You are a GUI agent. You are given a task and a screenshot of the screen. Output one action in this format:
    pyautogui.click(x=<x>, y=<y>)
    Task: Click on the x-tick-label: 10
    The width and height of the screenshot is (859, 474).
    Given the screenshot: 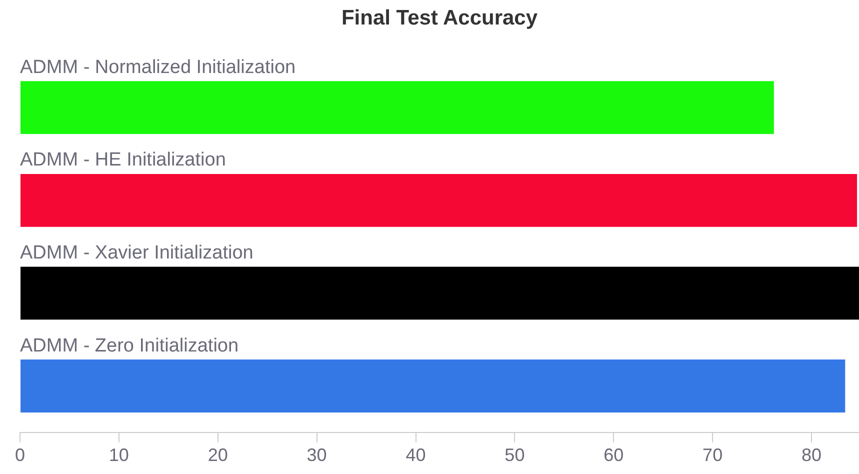 What is the action you would take?
    pyautogui.click(x=118, y=455)
    